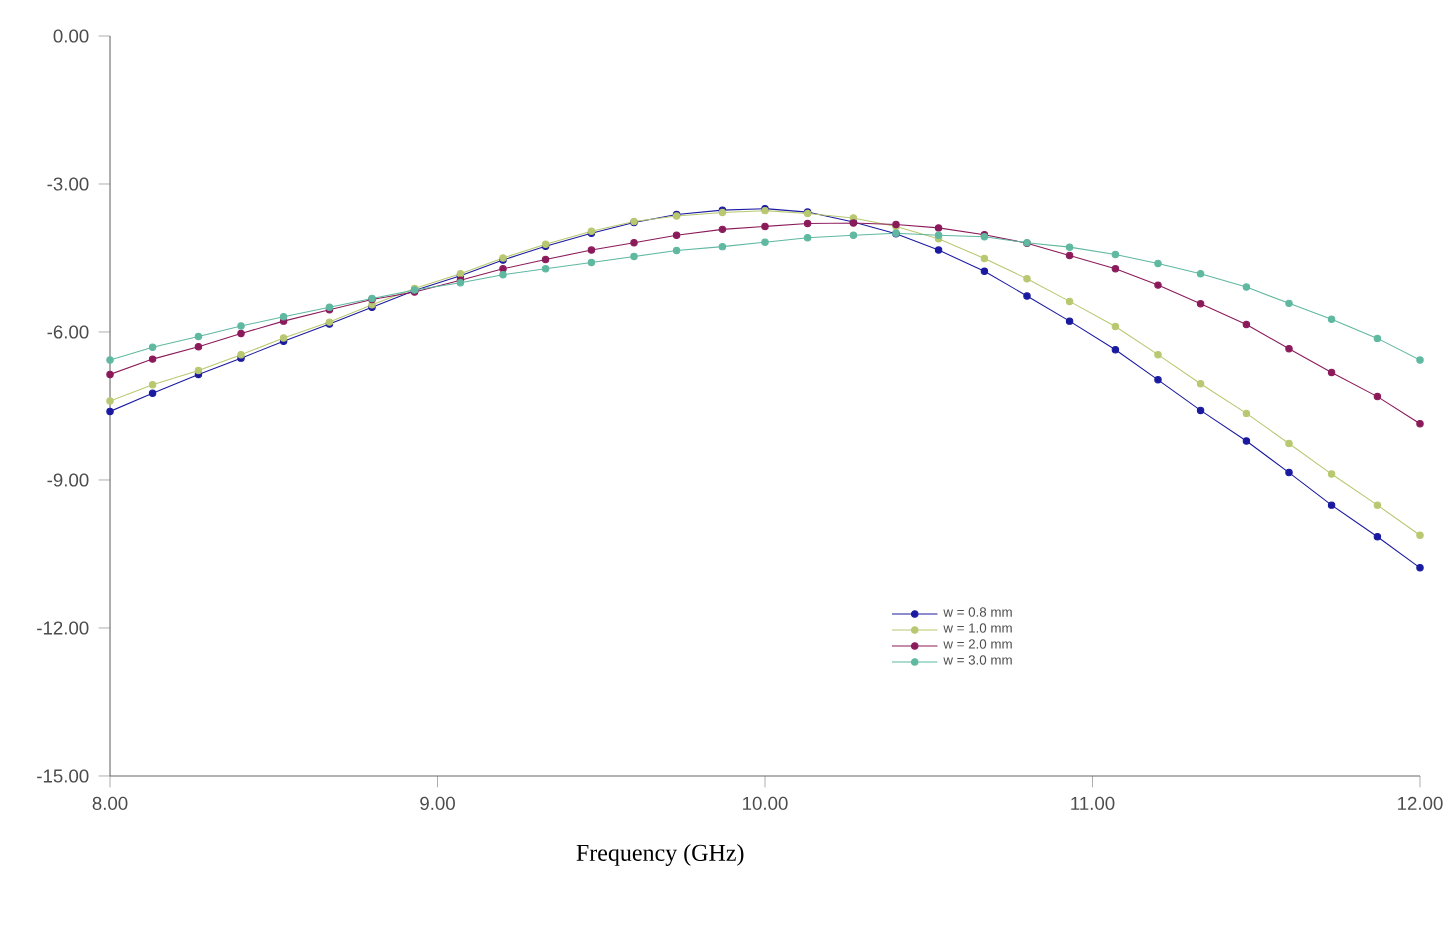  Describe the element at coordinates (765, 803) in the screenshot. I see `x-tick-label: 10.00` at that location.